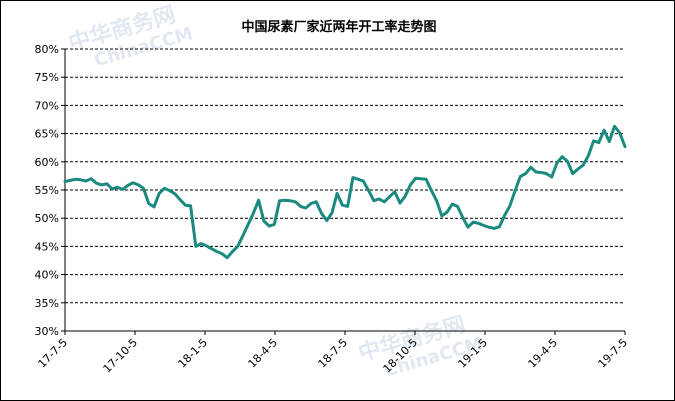  I want to click on y-tick-label: 80%, so click(47, 49).